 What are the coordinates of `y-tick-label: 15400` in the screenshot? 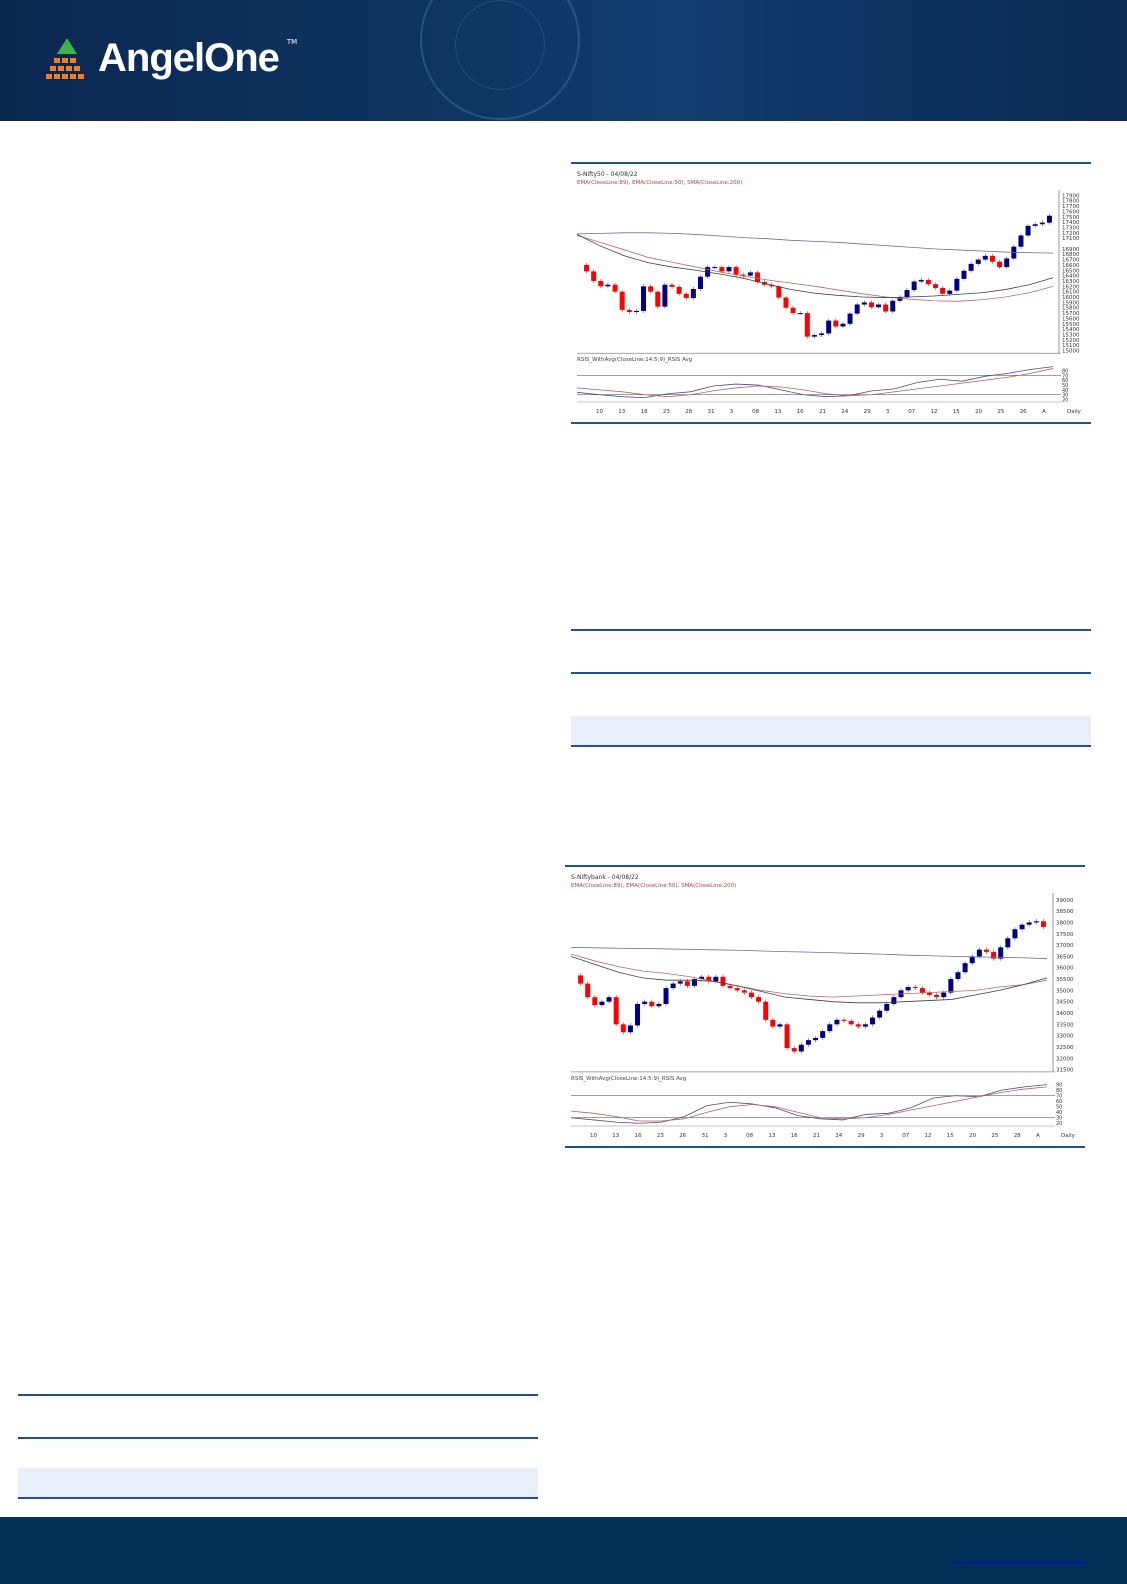 It's located at (1071, 330).